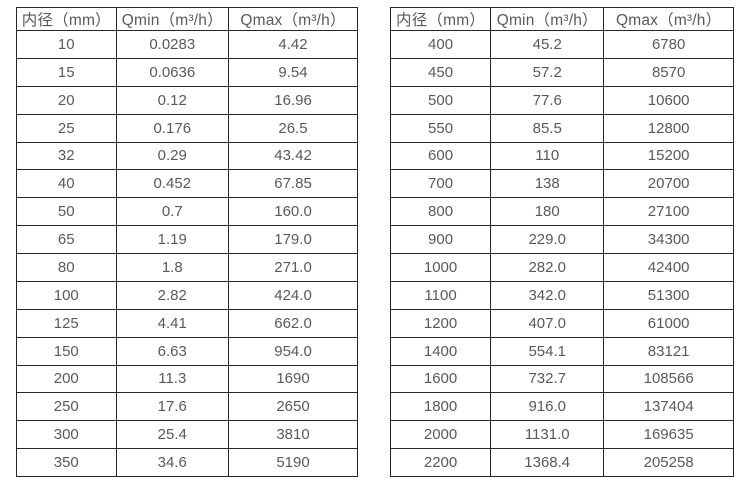  I want to click on table-cell: 424.0, so click(293, 295).